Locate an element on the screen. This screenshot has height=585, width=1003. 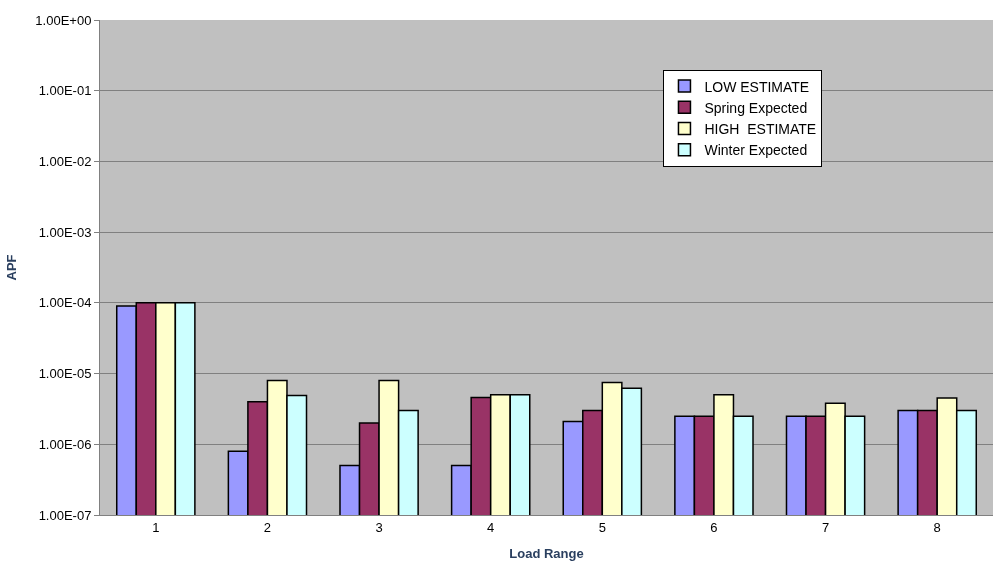
x-axis-title: Load Range is located at coordinates (546, 554).